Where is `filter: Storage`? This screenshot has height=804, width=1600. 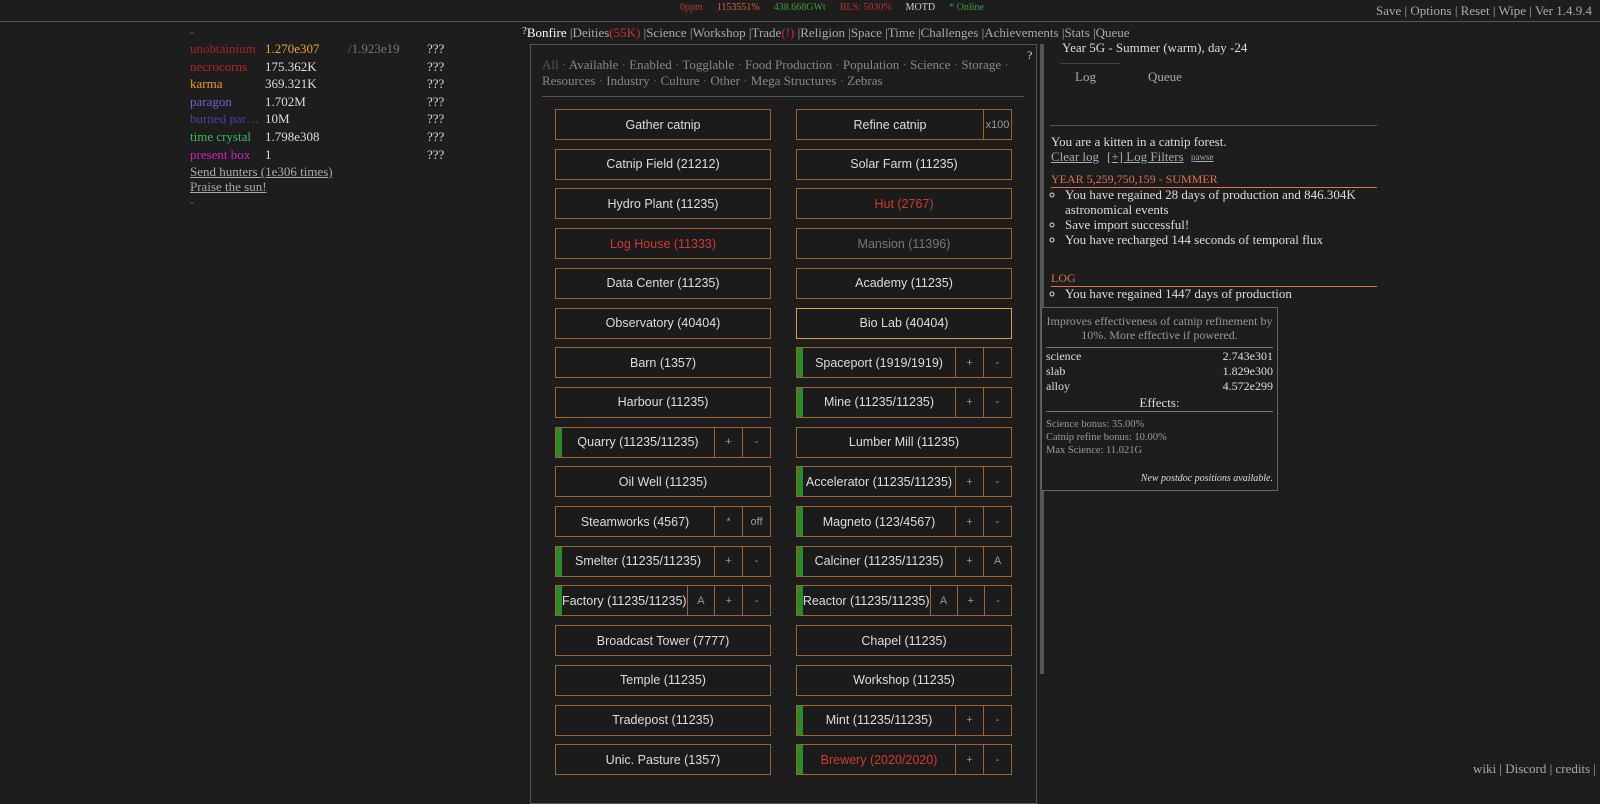
filter: Storage is located at coordinates (981, 64).